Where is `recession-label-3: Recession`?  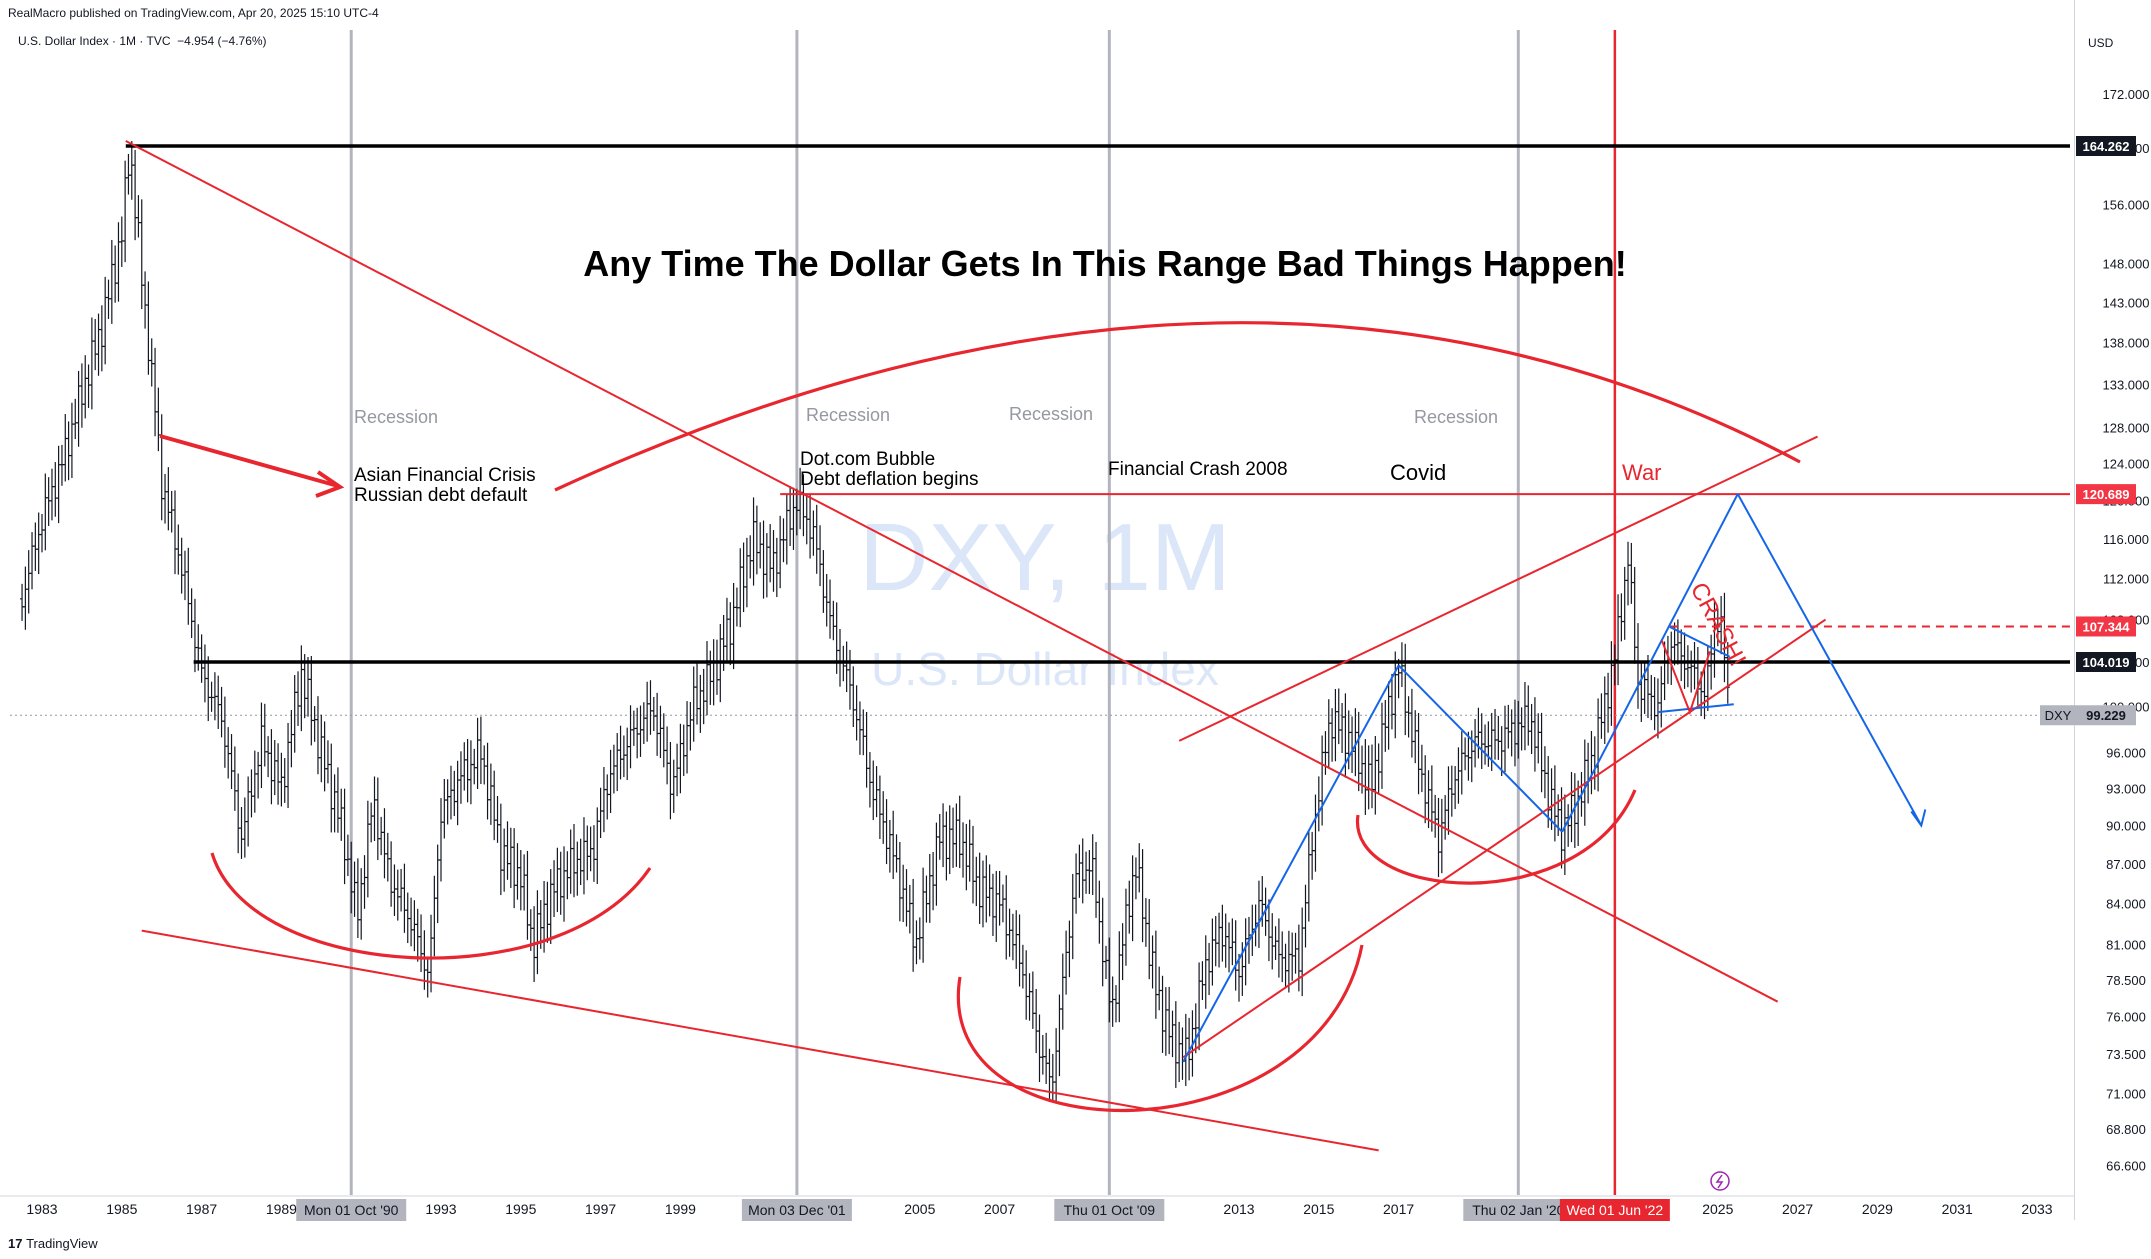 recession-label-3: Recession is located at coordinates (1051, 414).